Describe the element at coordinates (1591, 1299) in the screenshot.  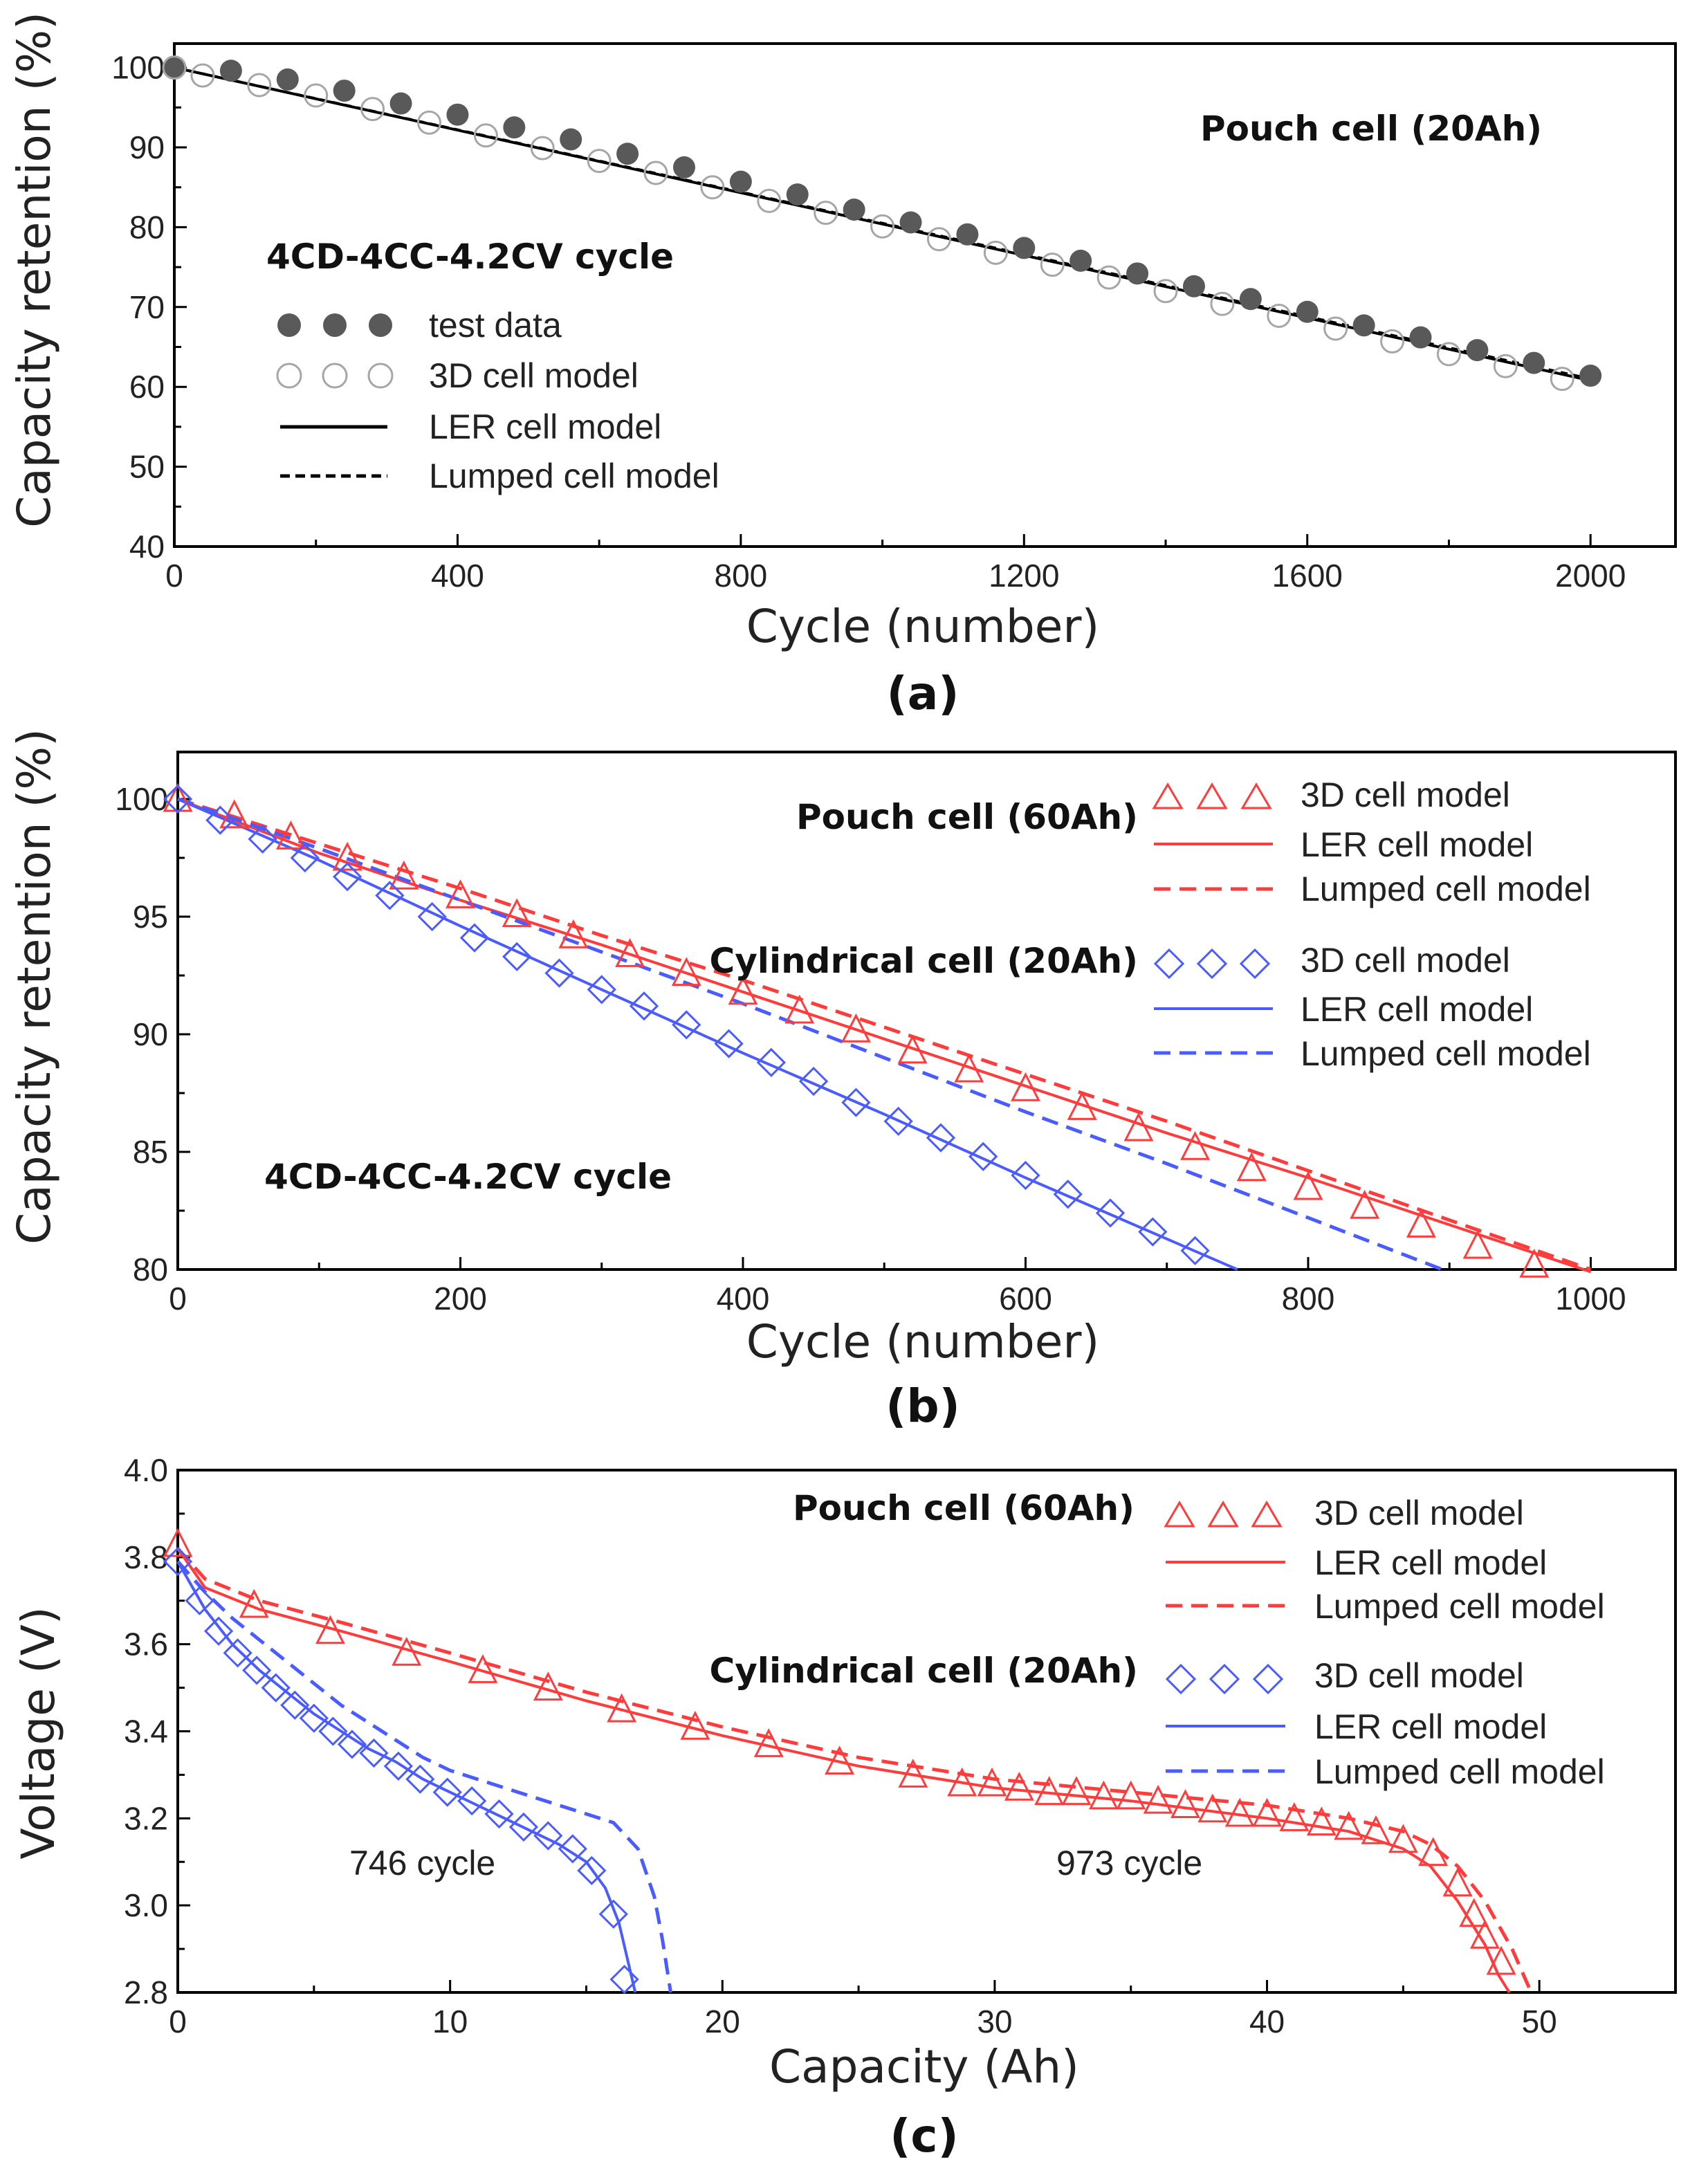
I see `x-tick-label: 1000` at that location.